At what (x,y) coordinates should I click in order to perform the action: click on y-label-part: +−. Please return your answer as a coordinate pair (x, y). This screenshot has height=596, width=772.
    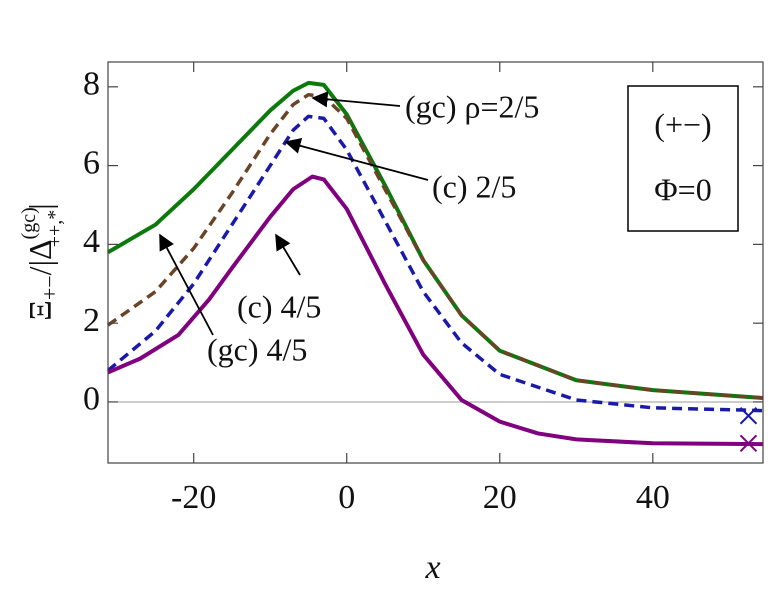
    Looking at the image, I should click on (49, 287).